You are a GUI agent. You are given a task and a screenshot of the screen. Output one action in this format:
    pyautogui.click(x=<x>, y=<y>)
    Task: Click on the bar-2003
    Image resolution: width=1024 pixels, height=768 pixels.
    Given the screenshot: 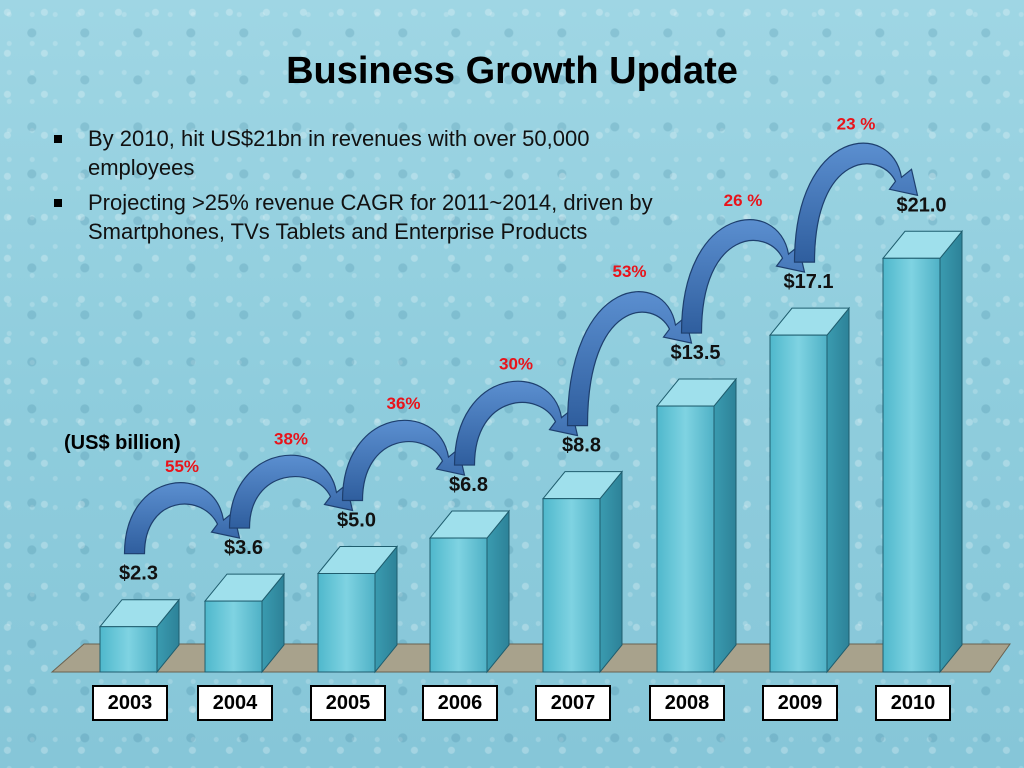 What is the action you would take?
    pyautogui.click(x=139, y=636)
    